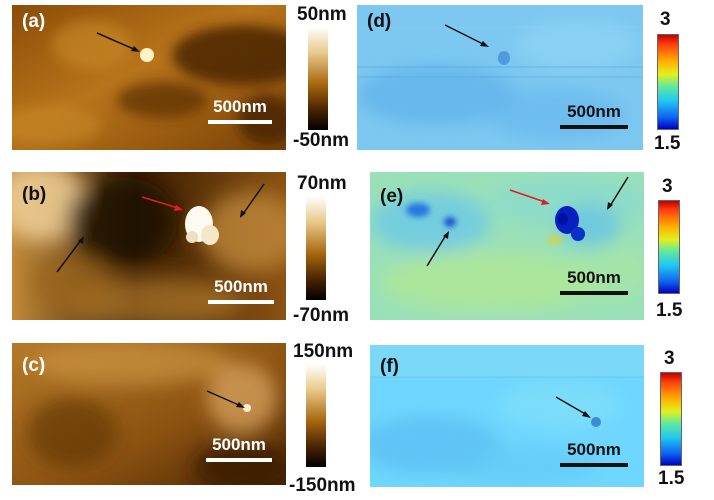 The image size is (714, 500). I want to click on scalebar-e: 500nm, so click(594, 281).